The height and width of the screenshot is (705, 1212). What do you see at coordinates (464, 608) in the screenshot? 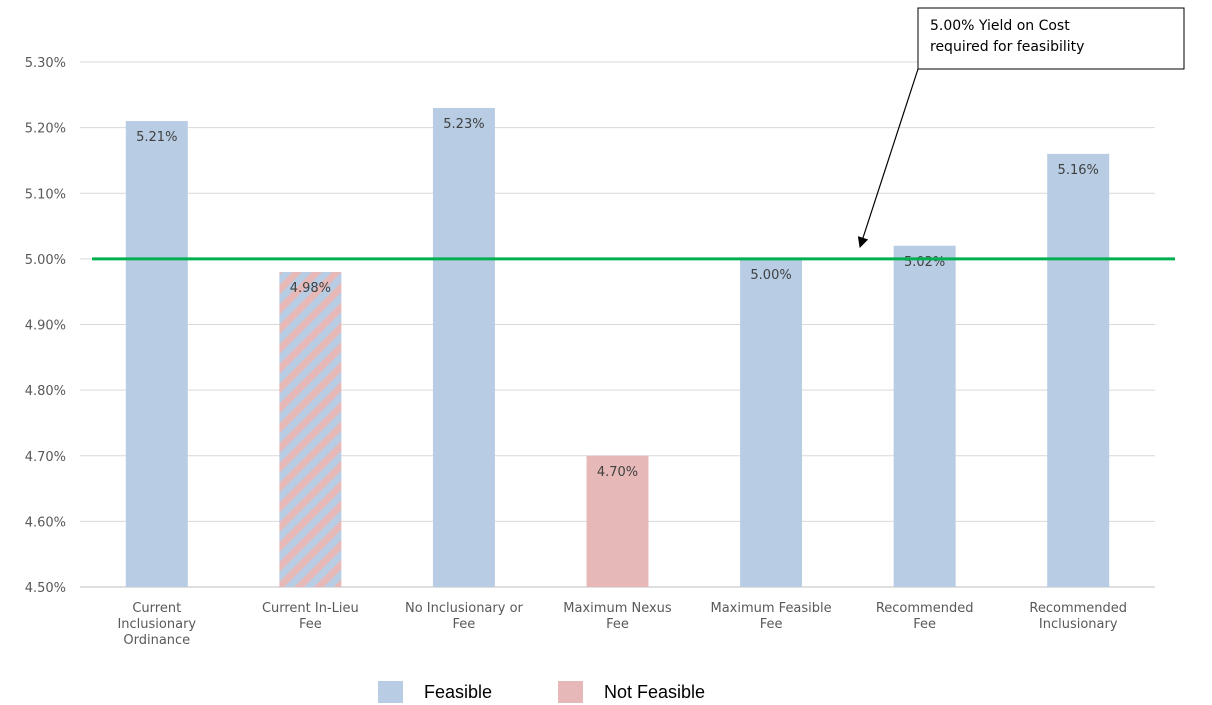
I see `x-tick-label: No Inclusionary or` at bounding box center [464, 608].